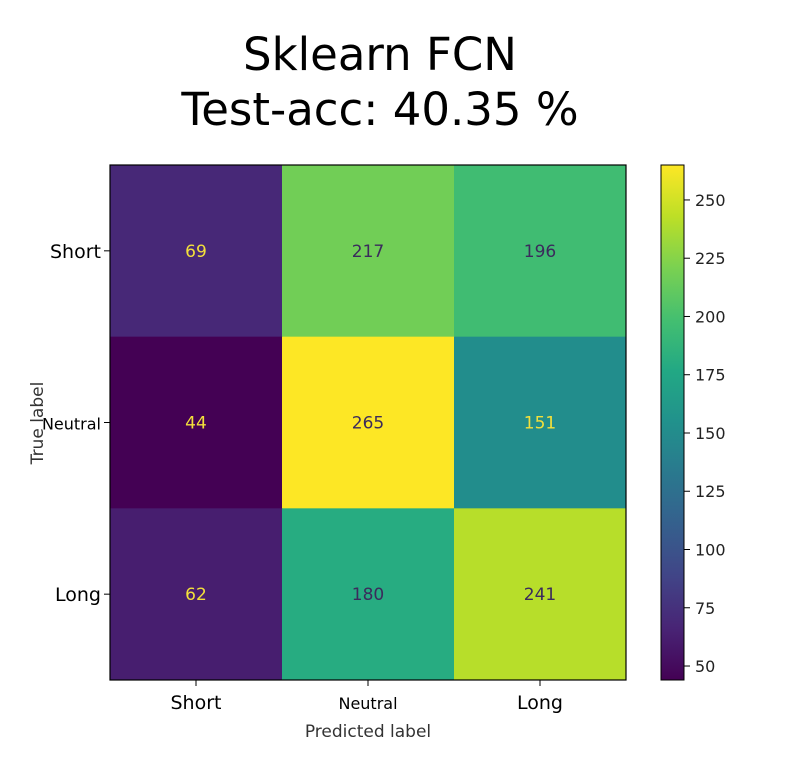 This screenshot has height=766, width=796. Describe the element at coordinates (705, 608) in the screenshot. I see `colorbar-tick-label-1: 75` at that location.